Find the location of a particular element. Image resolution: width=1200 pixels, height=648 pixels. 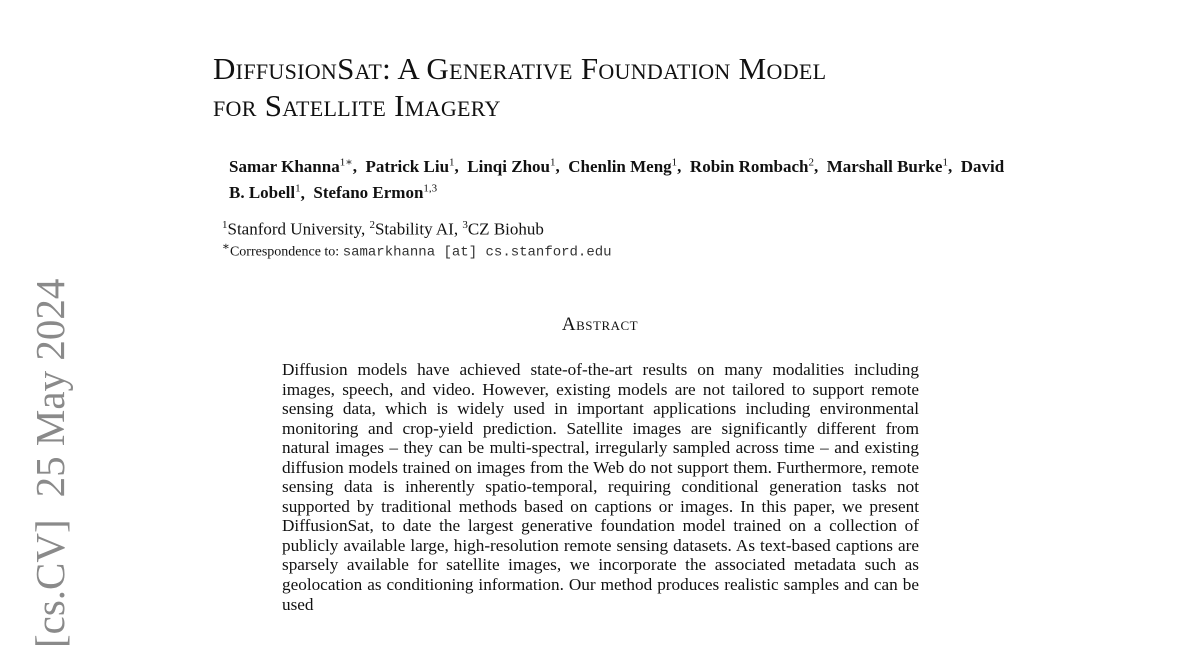

author: Samar Khanna1∗ is located at coordinates (291, 166).